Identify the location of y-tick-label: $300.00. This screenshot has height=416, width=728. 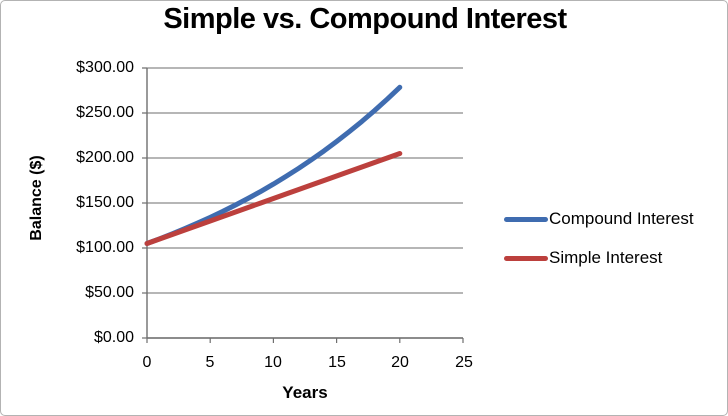
(105, 67).